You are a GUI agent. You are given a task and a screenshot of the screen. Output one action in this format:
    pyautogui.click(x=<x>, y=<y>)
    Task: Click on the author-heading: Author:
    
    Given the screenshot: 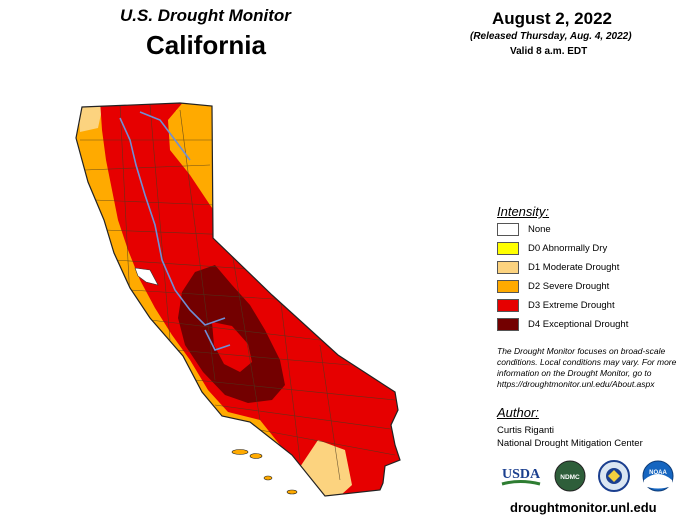 What is the action you would take?
    pyautogui.click(x=518, y=412)
    